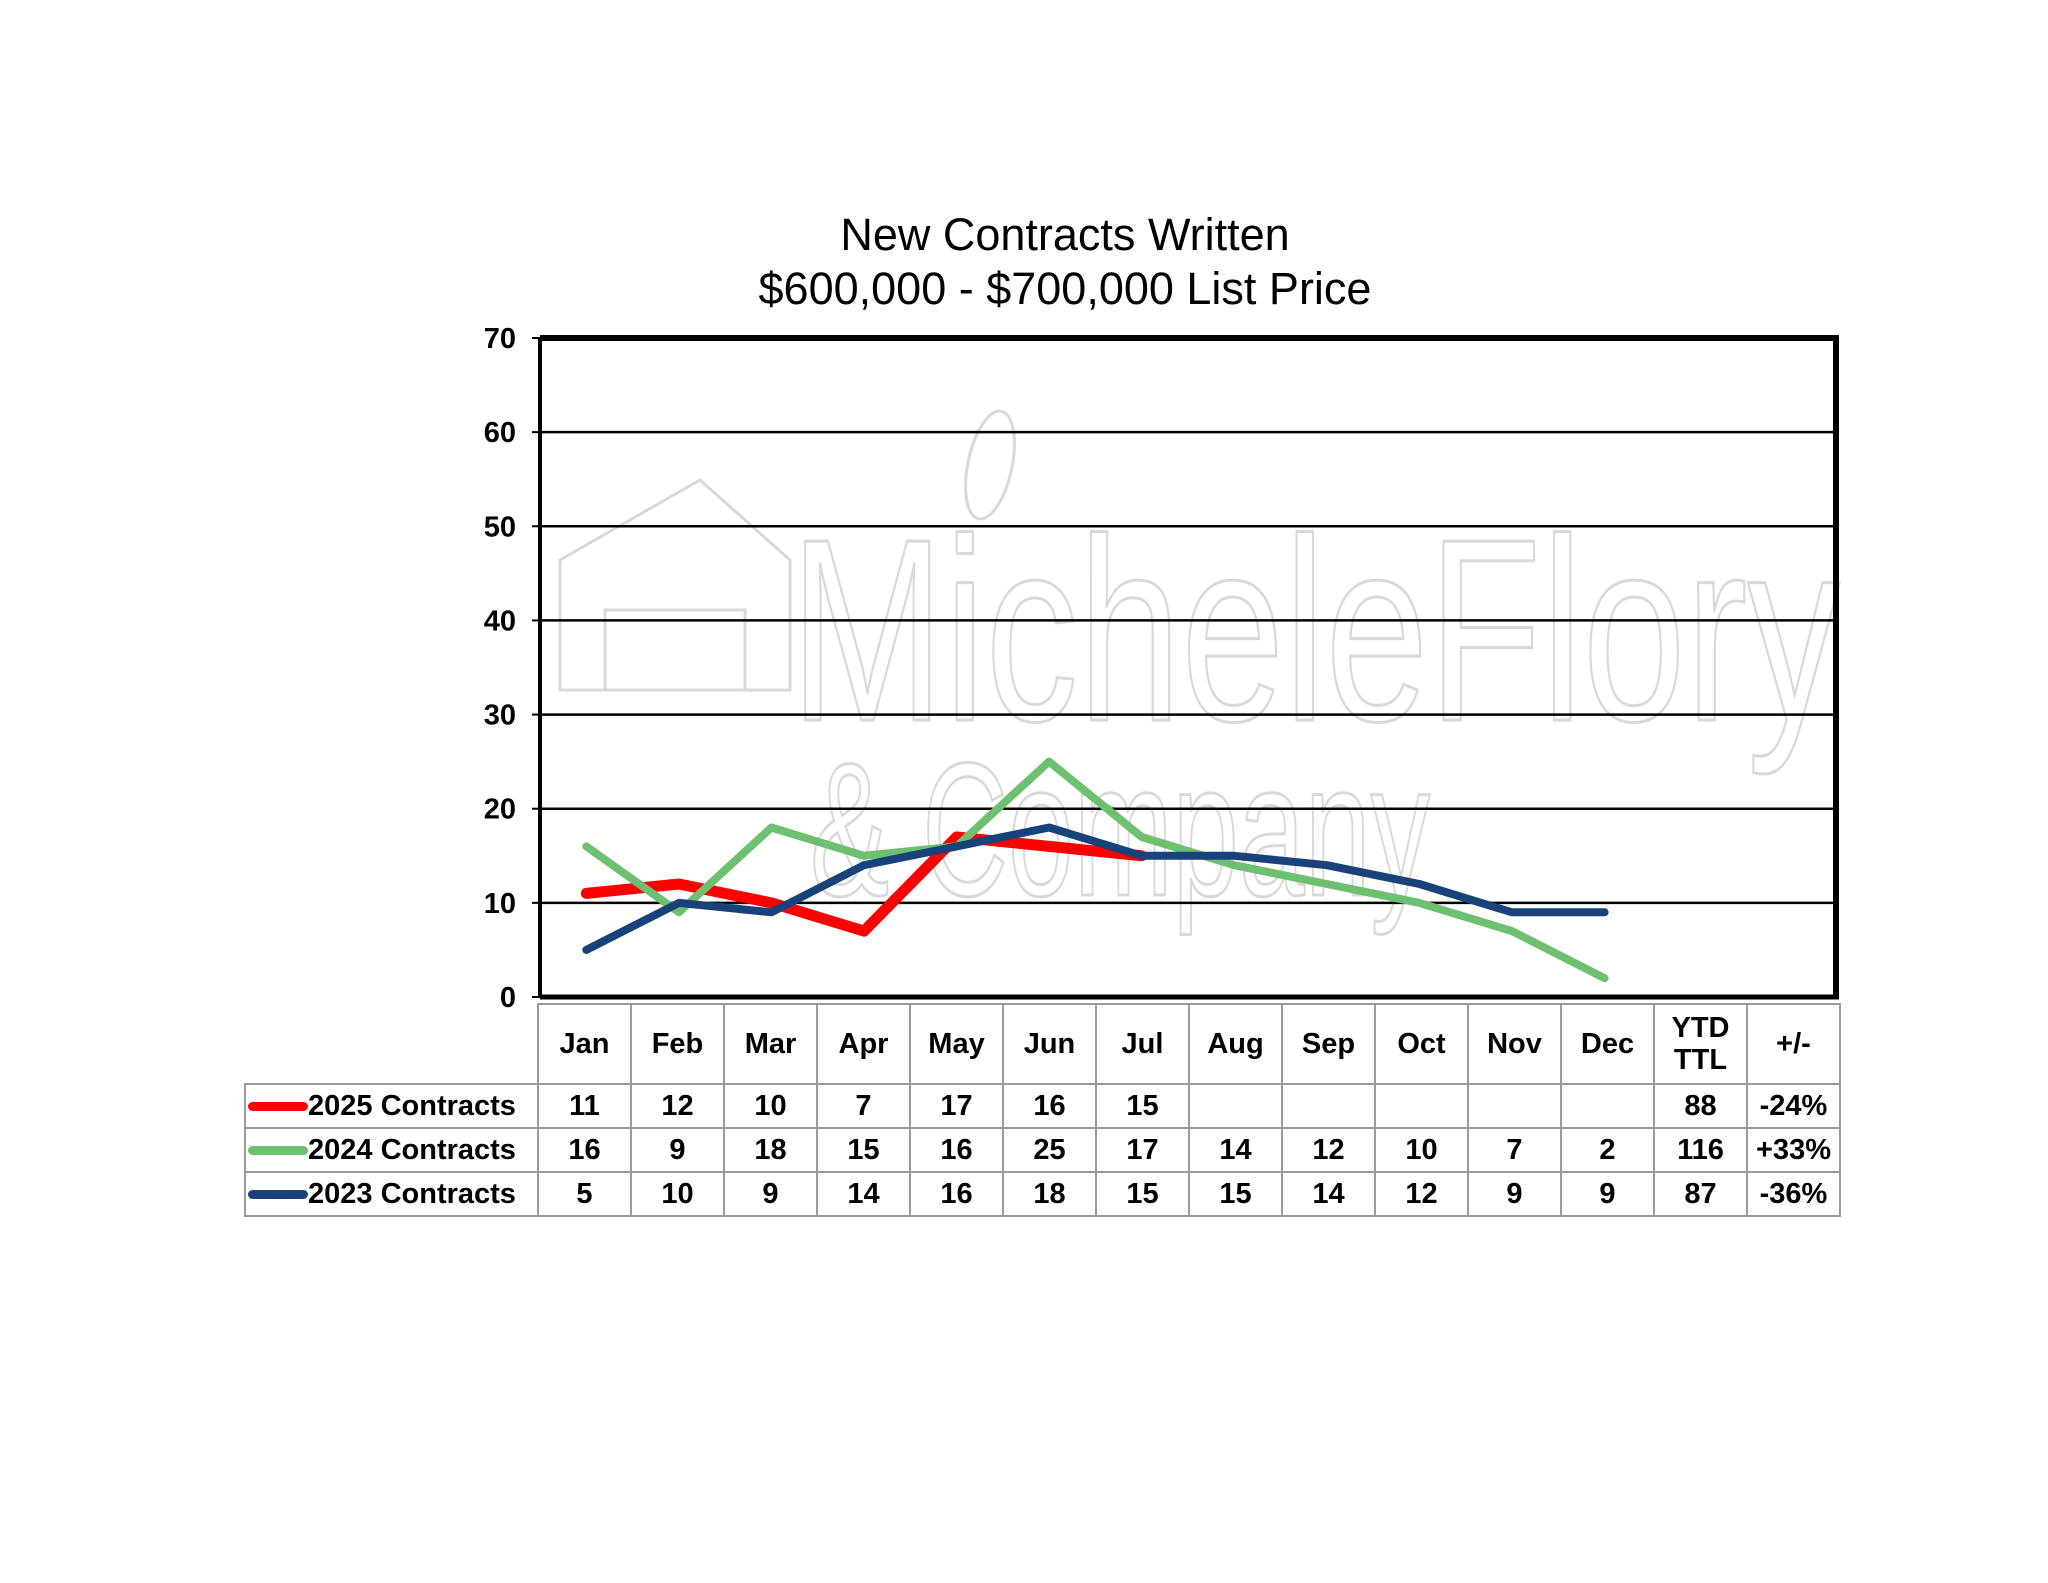  What do you see at coordinates (500, 527) in the screenshot?
I see `y-tick-label: 50` at bounding box center [500, 527].